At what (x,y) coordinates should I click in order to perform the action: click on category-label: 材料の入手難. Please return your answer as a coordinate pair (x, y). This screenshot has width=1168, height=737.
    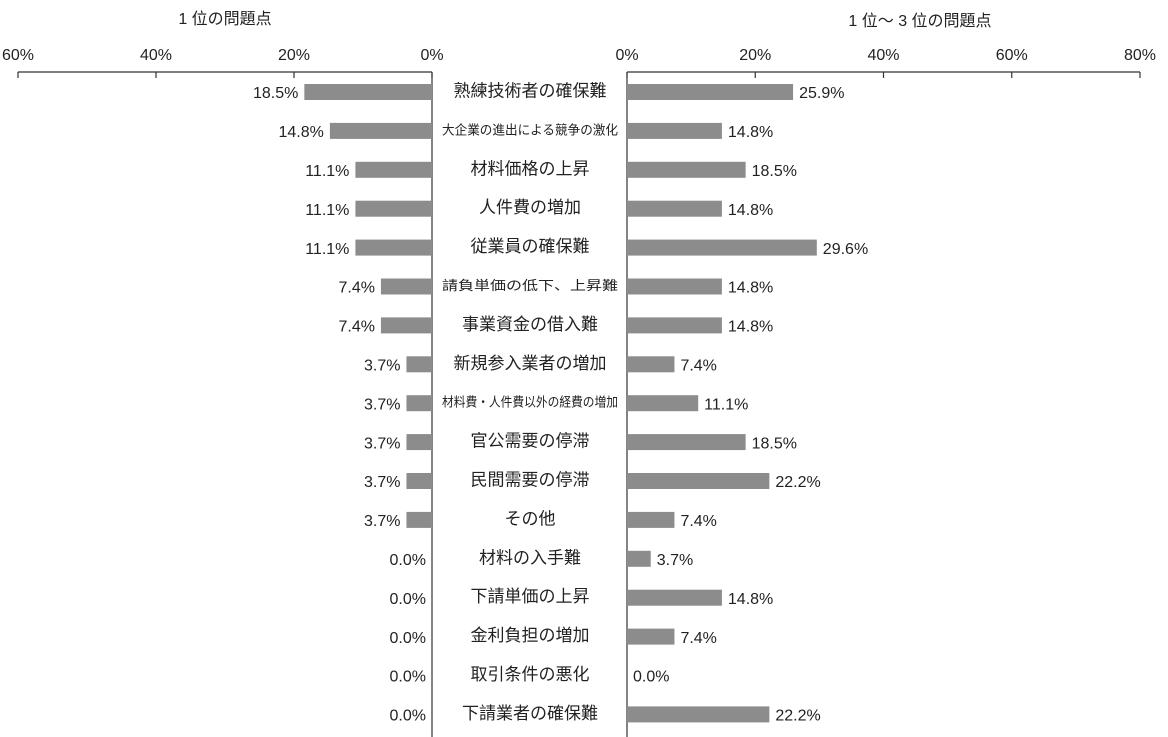
    Looking at the image, I should click on (530, 557).